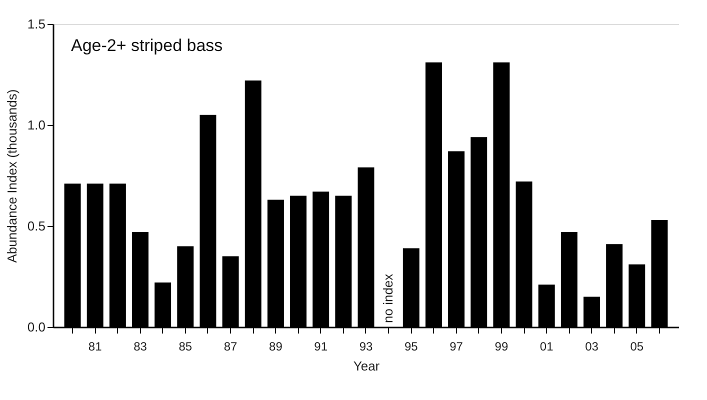 This screenshot has width=707, height=400. What do you see at coordinates (36, 226) in the screenshot?
I see `y-tick-label: 0.5` at bounding box center [36, 226].